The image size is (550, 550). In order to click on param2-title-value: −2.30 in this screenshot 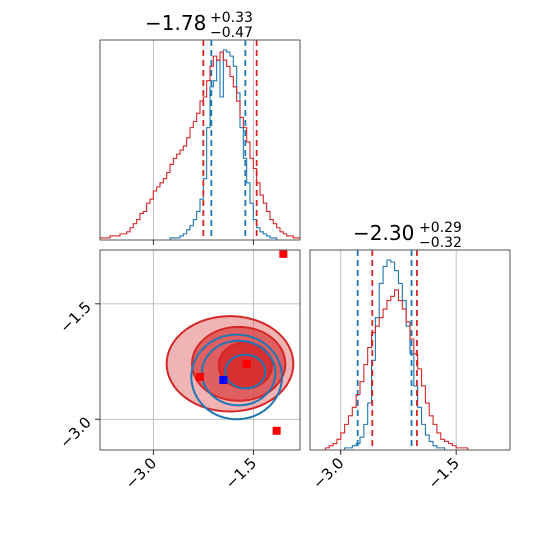, I will do `click(383, 233)`.